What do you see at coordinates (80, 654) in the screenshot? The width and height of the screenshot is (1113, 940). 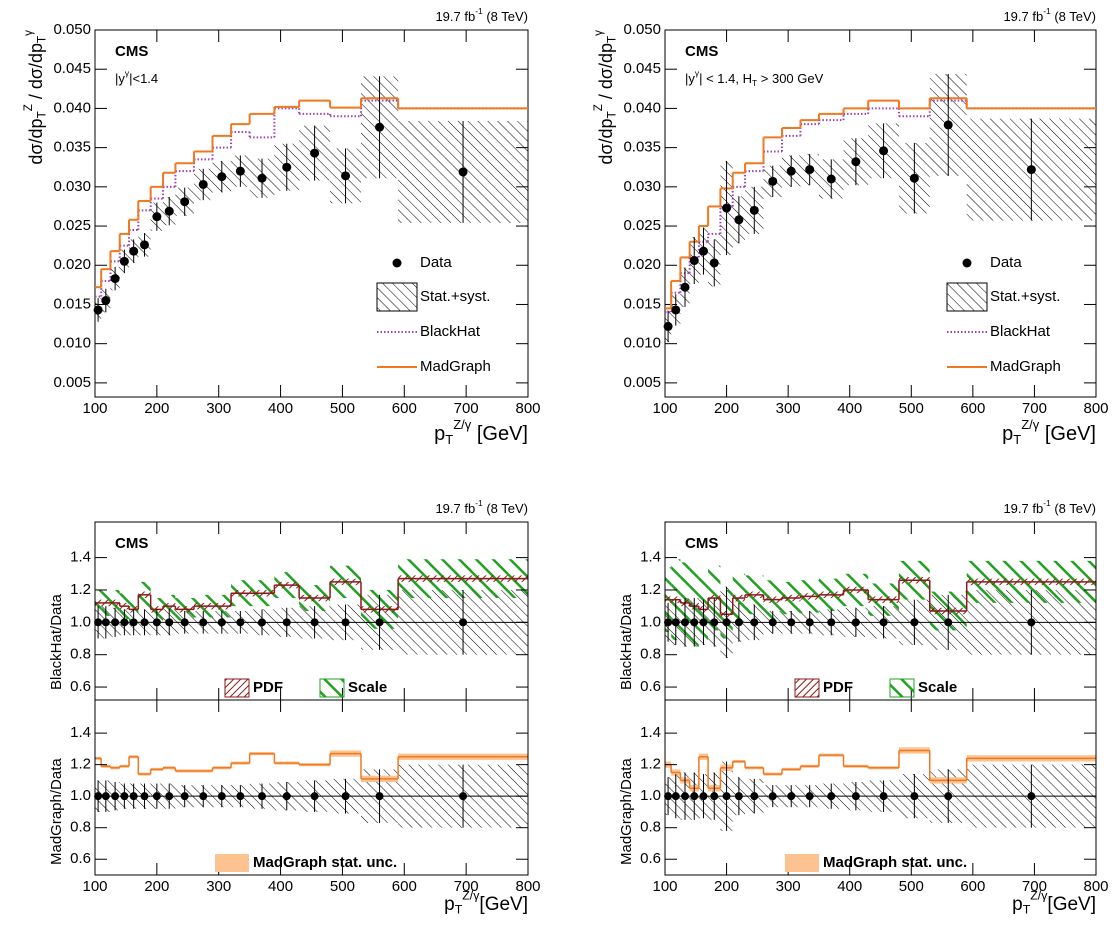 I see `y-tick-label: 0.8` at bounding box center [80, 654].